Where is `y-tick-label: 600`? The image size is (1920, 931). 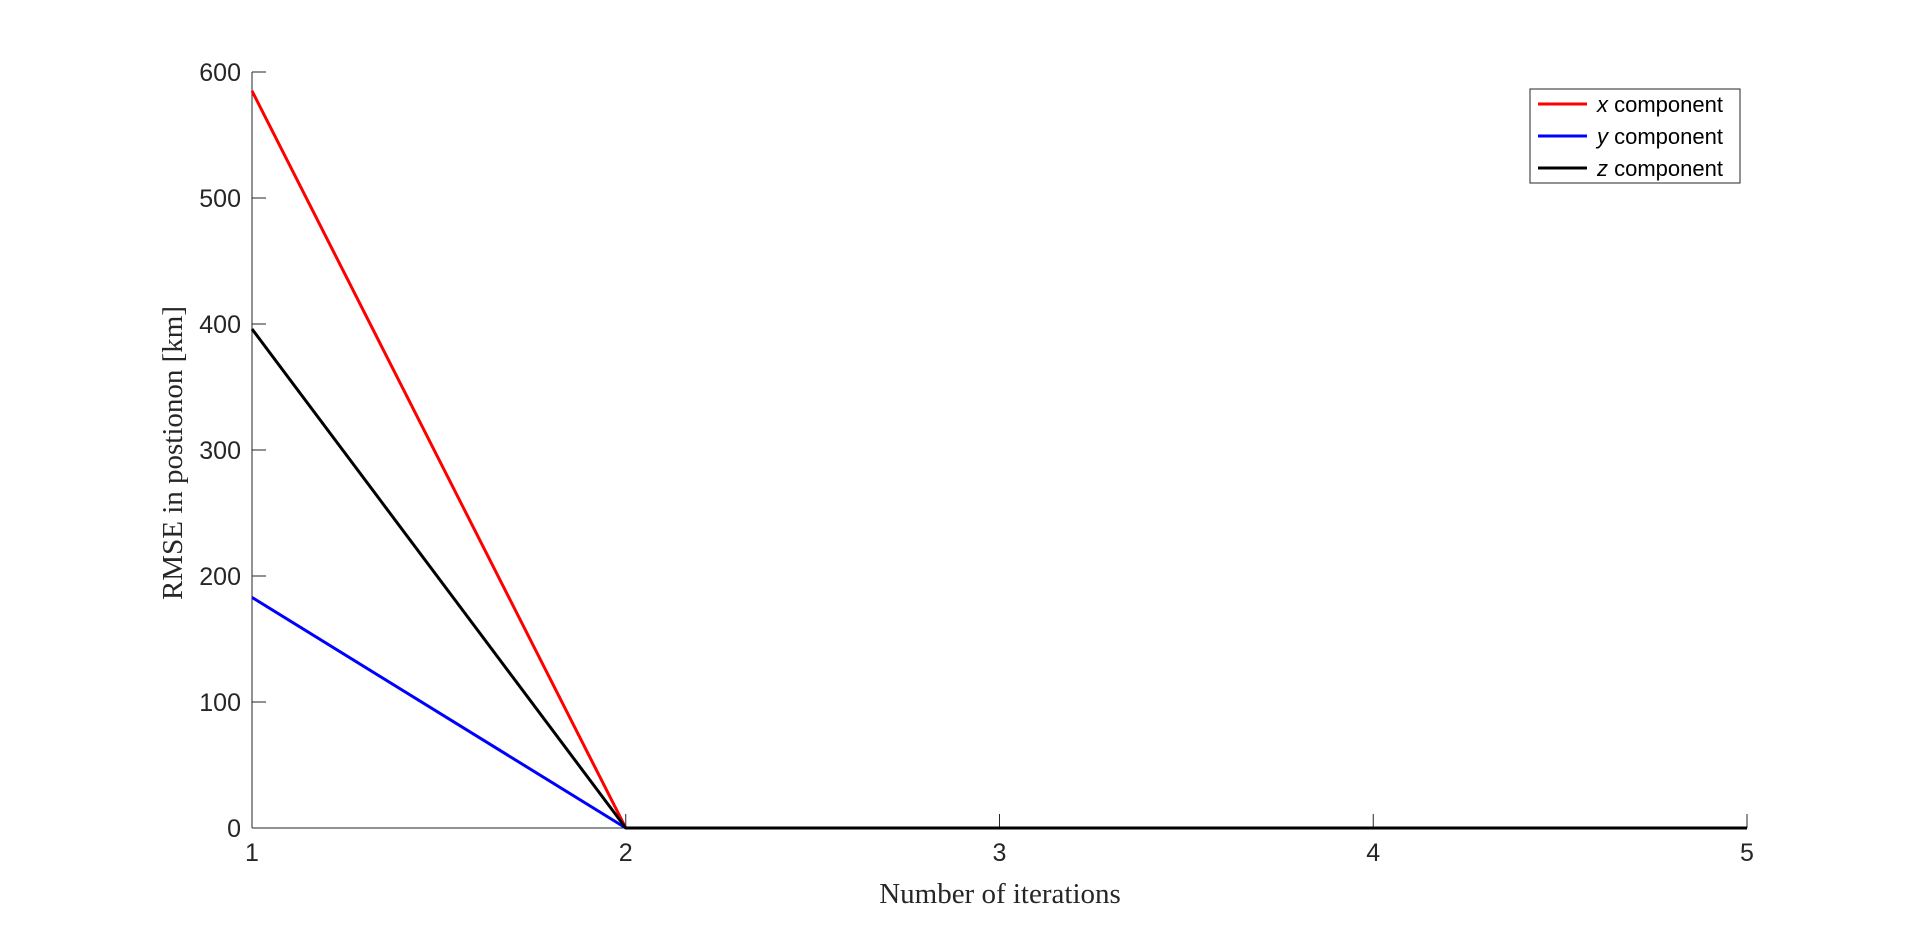 y-tick-label: 600 is located at coordinates (220, 73).